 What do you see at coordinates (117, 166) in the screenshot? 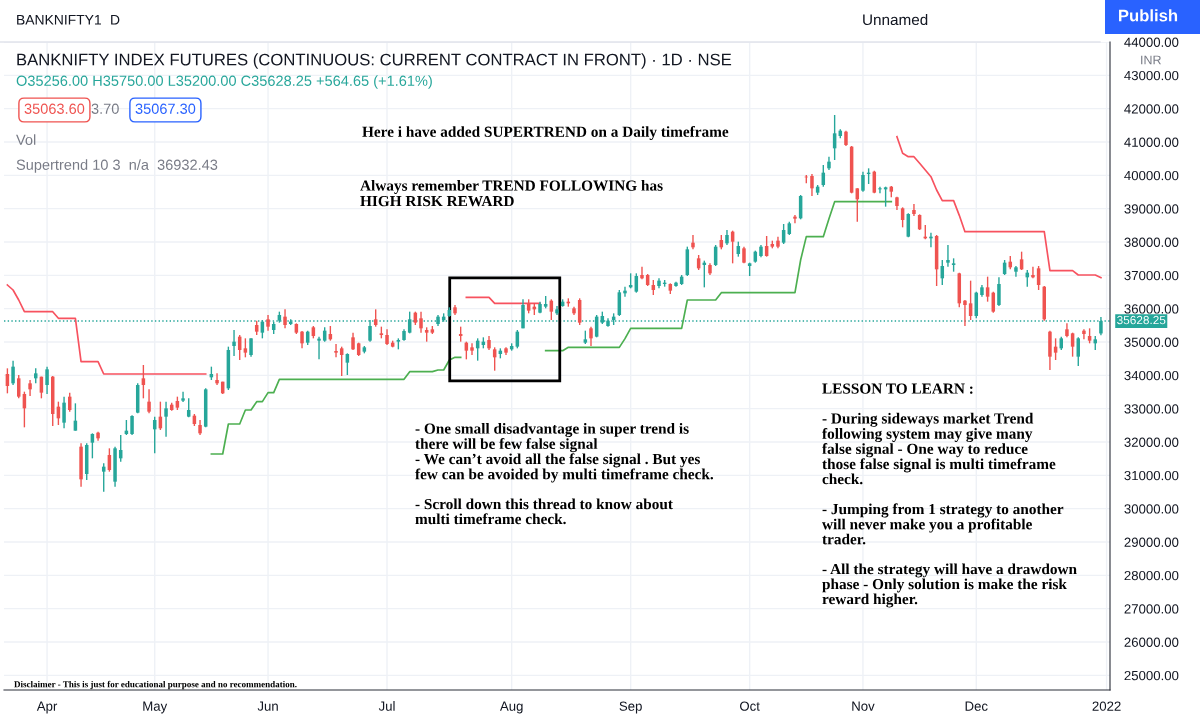
I see `annotation: Supertrend 10 3 n/a 36932.43` at bounding box center [117, 166].